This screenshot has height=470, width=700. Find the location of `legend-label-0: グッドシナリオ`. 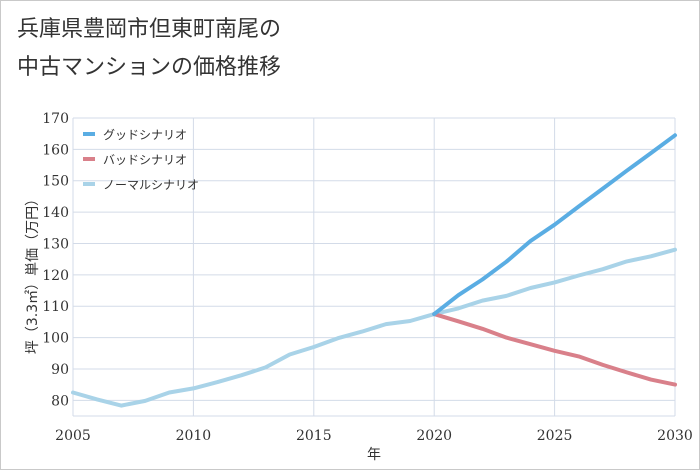

legend-label-0: グッドシナリオ is located at coordinates (145, 135).